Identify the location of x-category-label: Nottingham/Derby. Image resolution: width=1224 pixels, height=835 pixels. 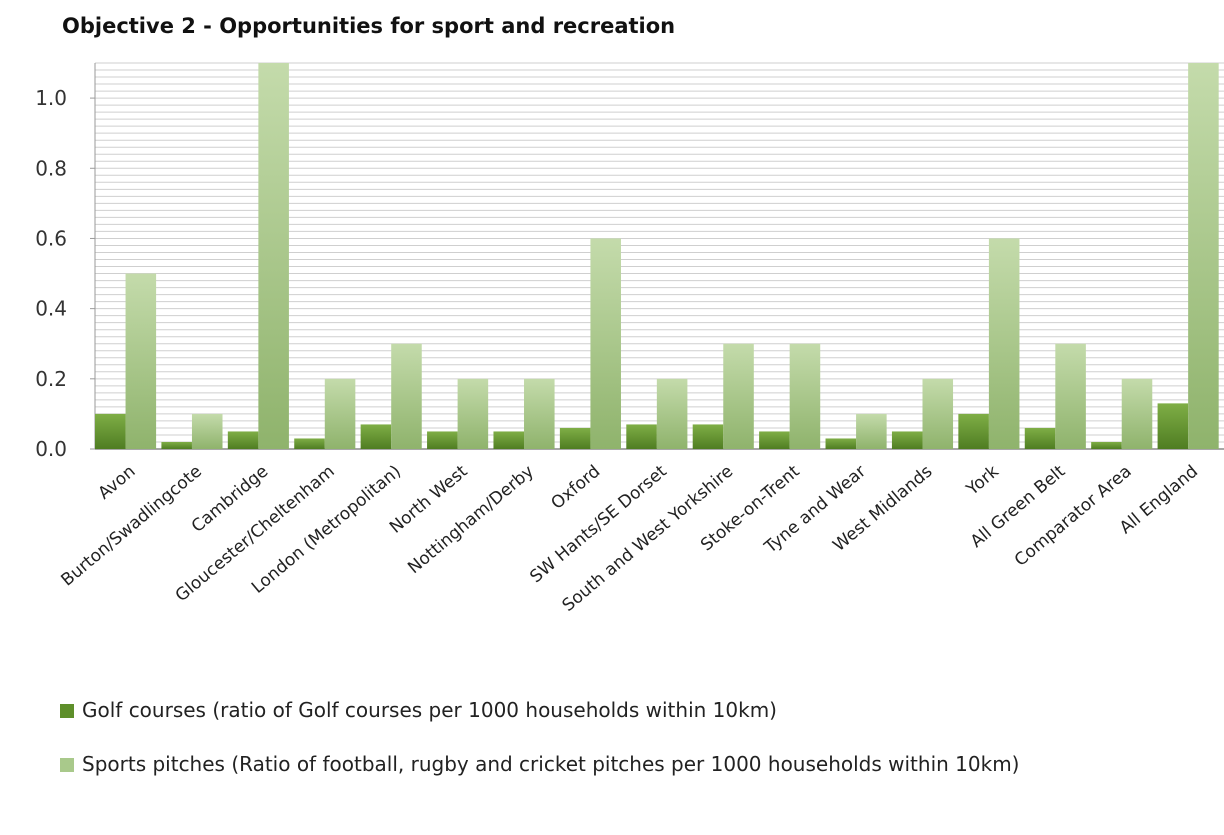
(471, 520).